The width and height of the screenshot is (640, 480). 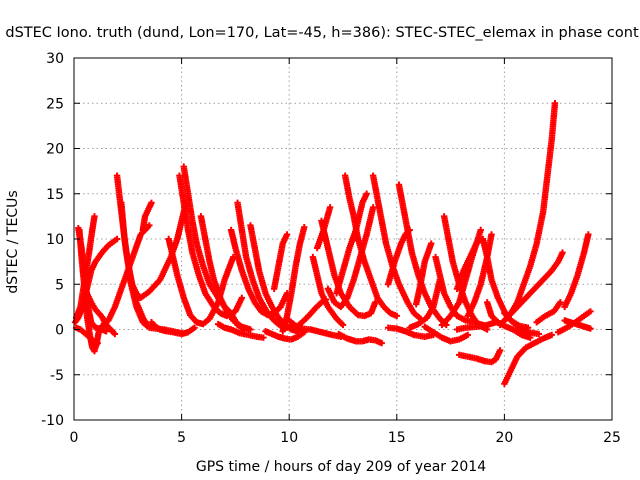 What do you see at coordinates (289, 438) in the screenshot?
I see `x-tick-label: 10` at bounding box center [289, 438].